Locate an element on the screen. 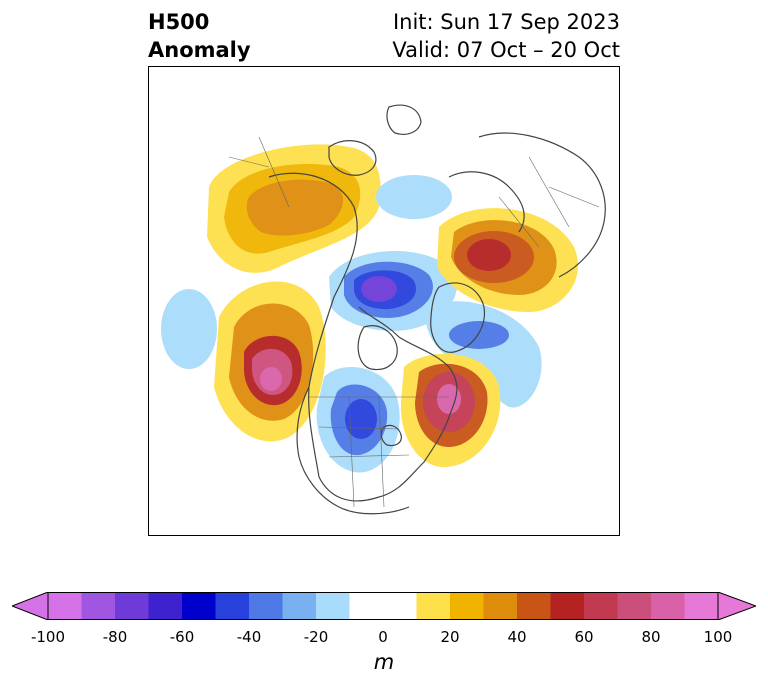 The image size is (768, 686). title-field: Anomaly is located at coordinates (199, 50).